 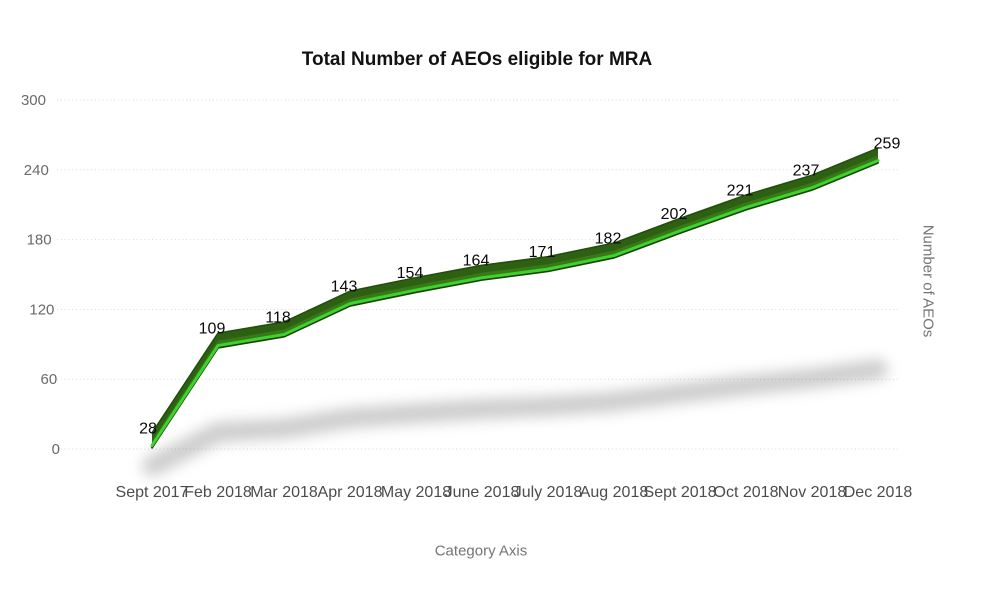 What do you see at coordinates (152, 492) in the screenshot?
I see `x-tick-label: Sept 2017` at bounding box center [152, 492].